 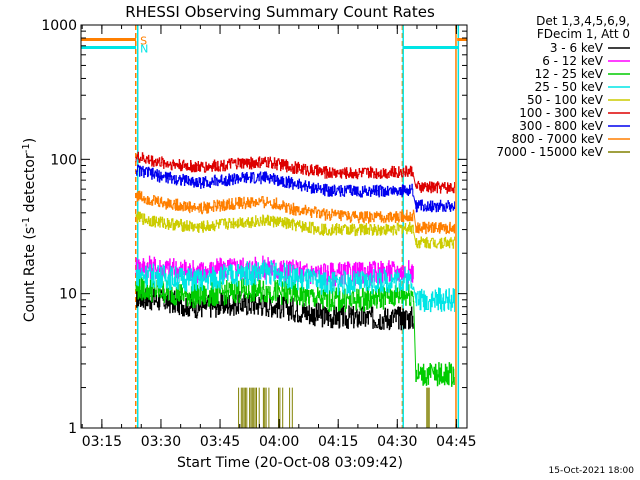 I want to click on x-tick-label: 04:45, so click(x=456, y=442).